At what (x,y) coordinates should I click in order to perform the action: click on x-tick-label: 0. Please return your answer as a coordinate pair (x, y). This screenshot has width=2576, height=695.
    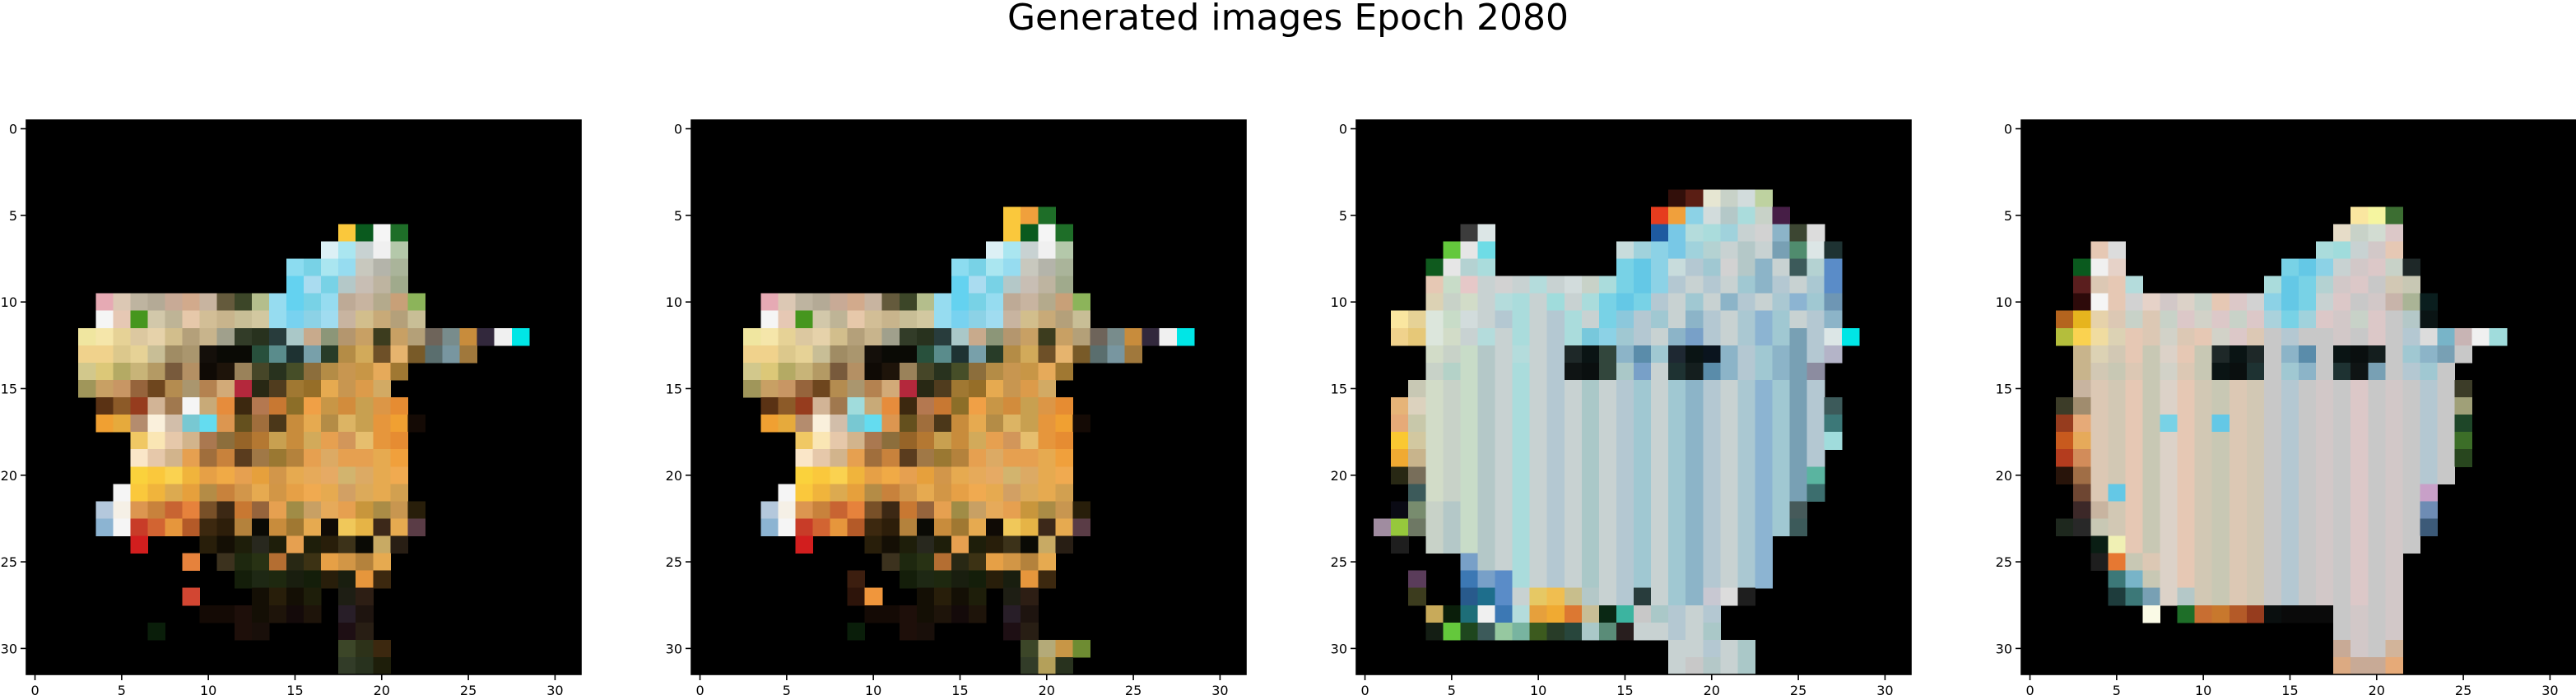
    Looking at the image, I should click on (2029, 689).